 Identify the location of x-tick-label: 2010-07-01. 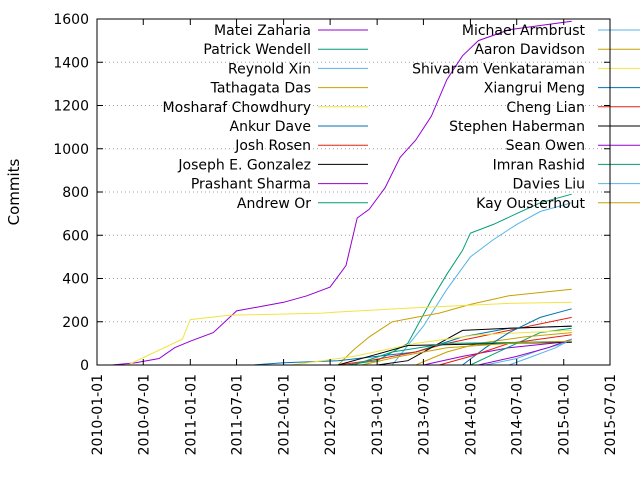
(144, 414).